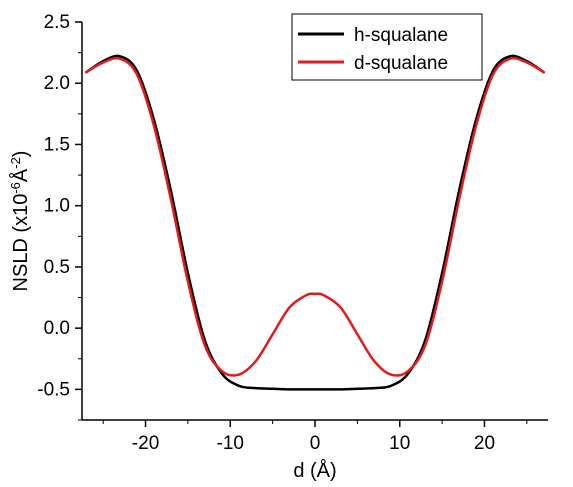 Image resolution: width=573 pixels, height=487 pixels. I want to click on y-axis-ticks: -0.5 0.0 0.5 1.0 1.5 2.0 2.5, so click(59, 216).